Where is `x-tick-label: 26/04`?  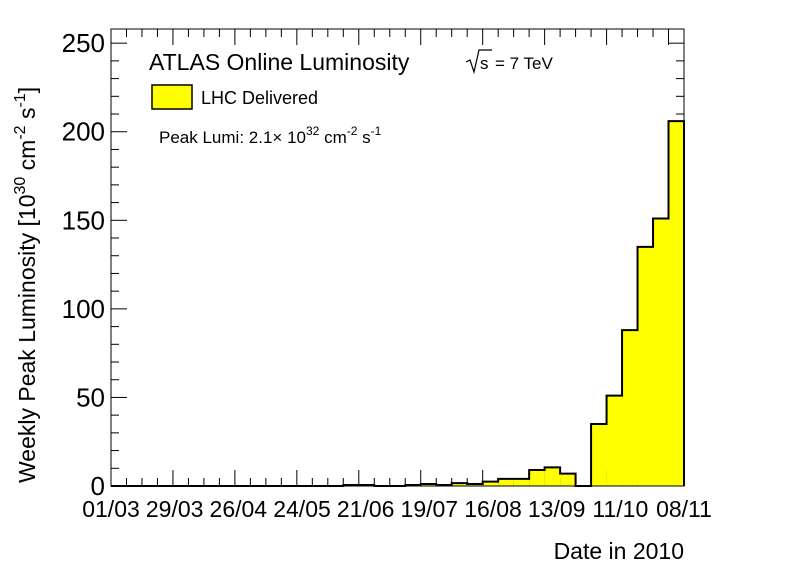 x-tick-label: 26/04 is located at coordinates (239, 509).